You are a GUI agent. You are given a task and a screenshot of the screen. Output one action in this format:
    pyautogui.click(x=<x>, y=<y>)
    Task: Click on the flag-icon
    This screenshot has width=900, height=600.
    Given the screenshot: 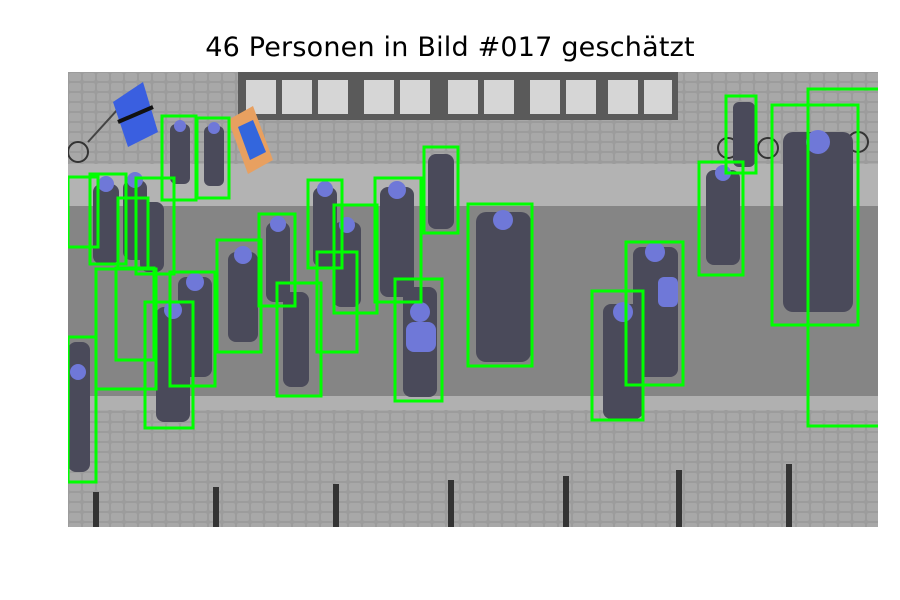 What is the action you would take?
    pyautogui.click(x=180, y=128)
    